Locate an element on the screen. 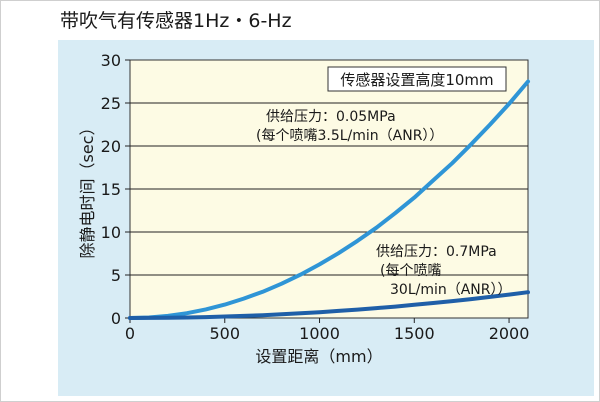  legend-box is located at coordinates (417, 79).